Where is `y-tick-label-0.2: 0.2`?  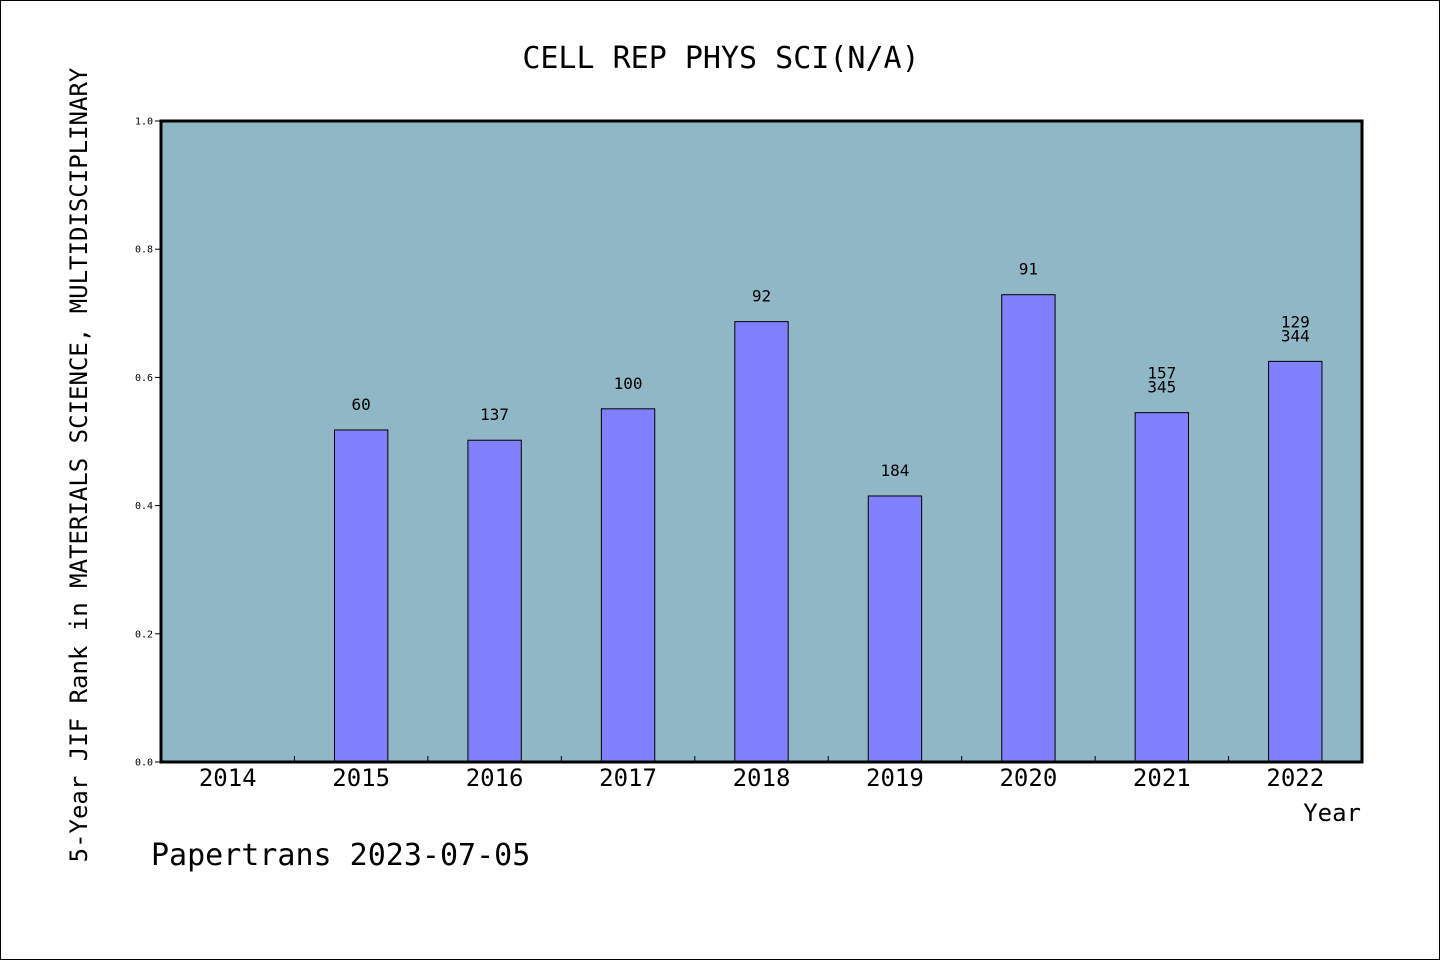 y-tick-label-0.2: 0.2 is located at coordinates (144, 634).